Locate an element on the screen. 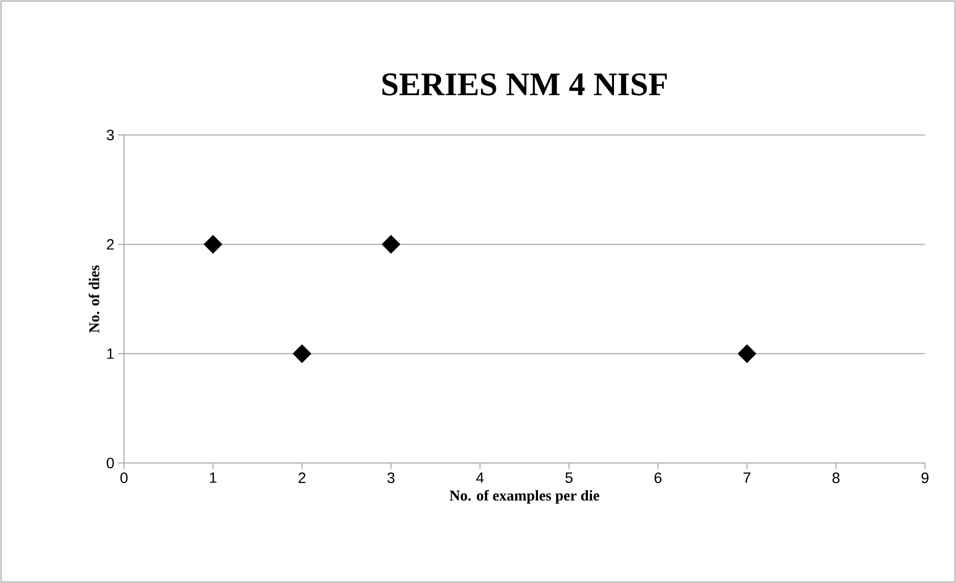 The width and height of the screenshot is (956, 583). x-tick-label: 1 is located at coordinates (213, 477).